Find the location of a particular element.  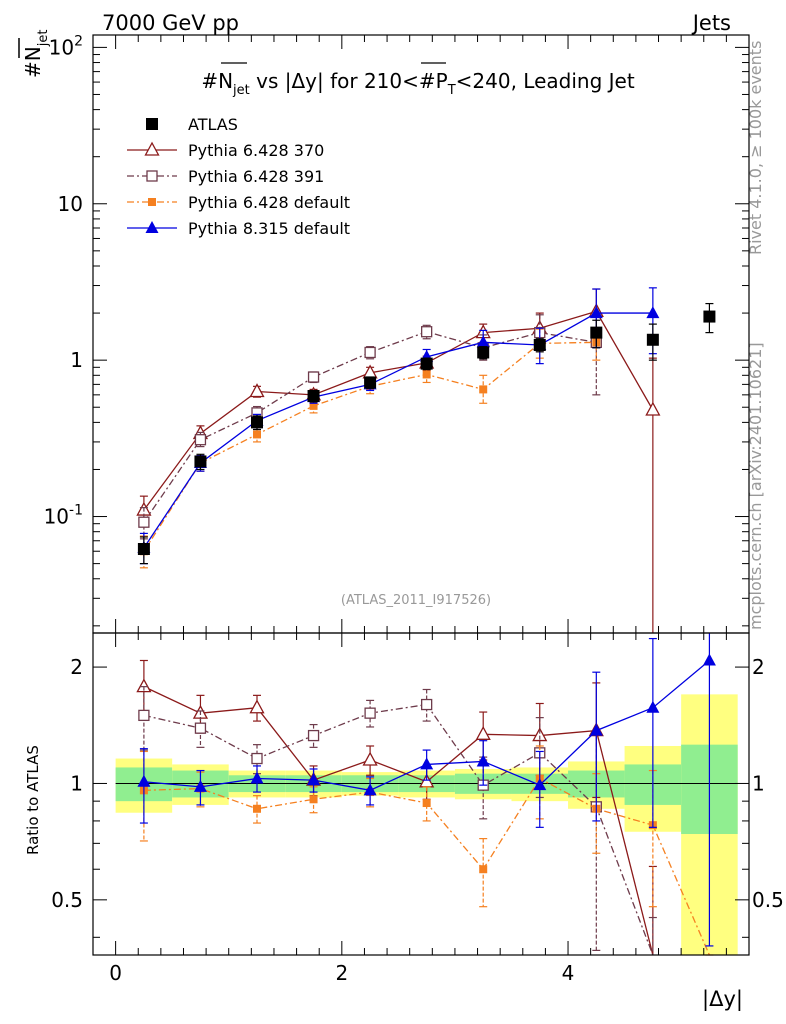

svg-text: #Njet is located at coordinates (36, 54).